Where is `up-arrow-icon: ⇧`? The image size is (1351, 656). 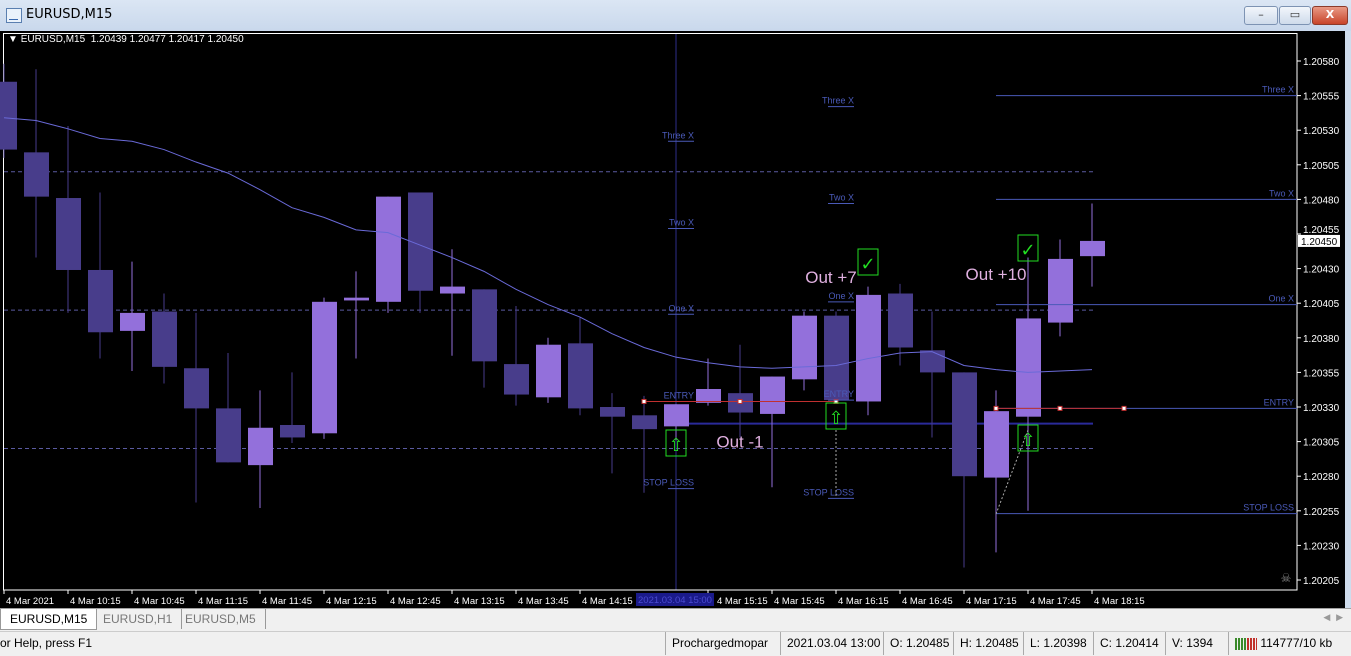 up-arrow-icon: ⇧ is located at coordinates (835, 418).